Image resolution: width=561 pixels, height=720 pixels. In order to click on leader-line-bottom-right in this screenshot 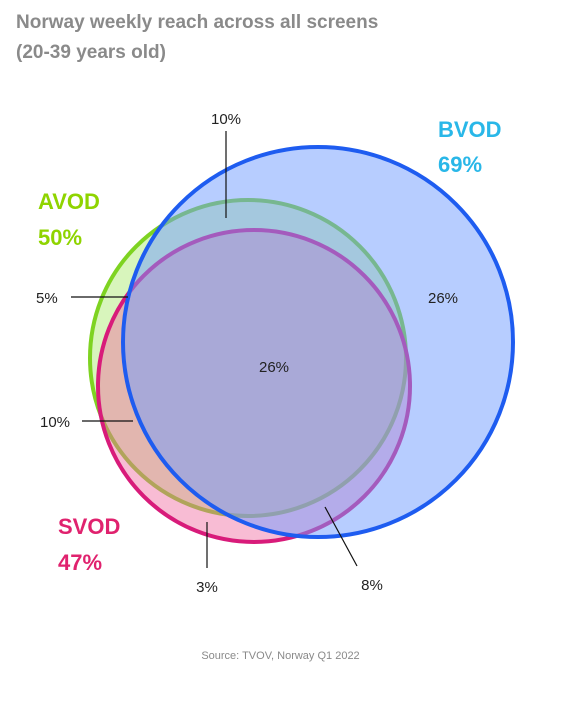, I will do `click(341, 536)`.